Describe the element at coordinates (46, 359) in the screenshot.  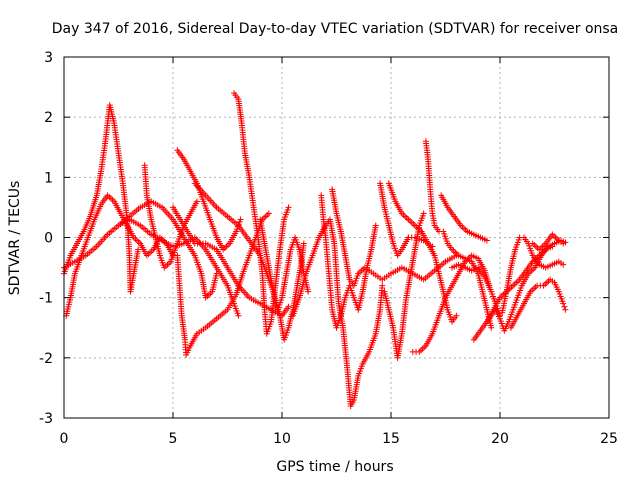
I see `y-tick-label: -2` at that location.